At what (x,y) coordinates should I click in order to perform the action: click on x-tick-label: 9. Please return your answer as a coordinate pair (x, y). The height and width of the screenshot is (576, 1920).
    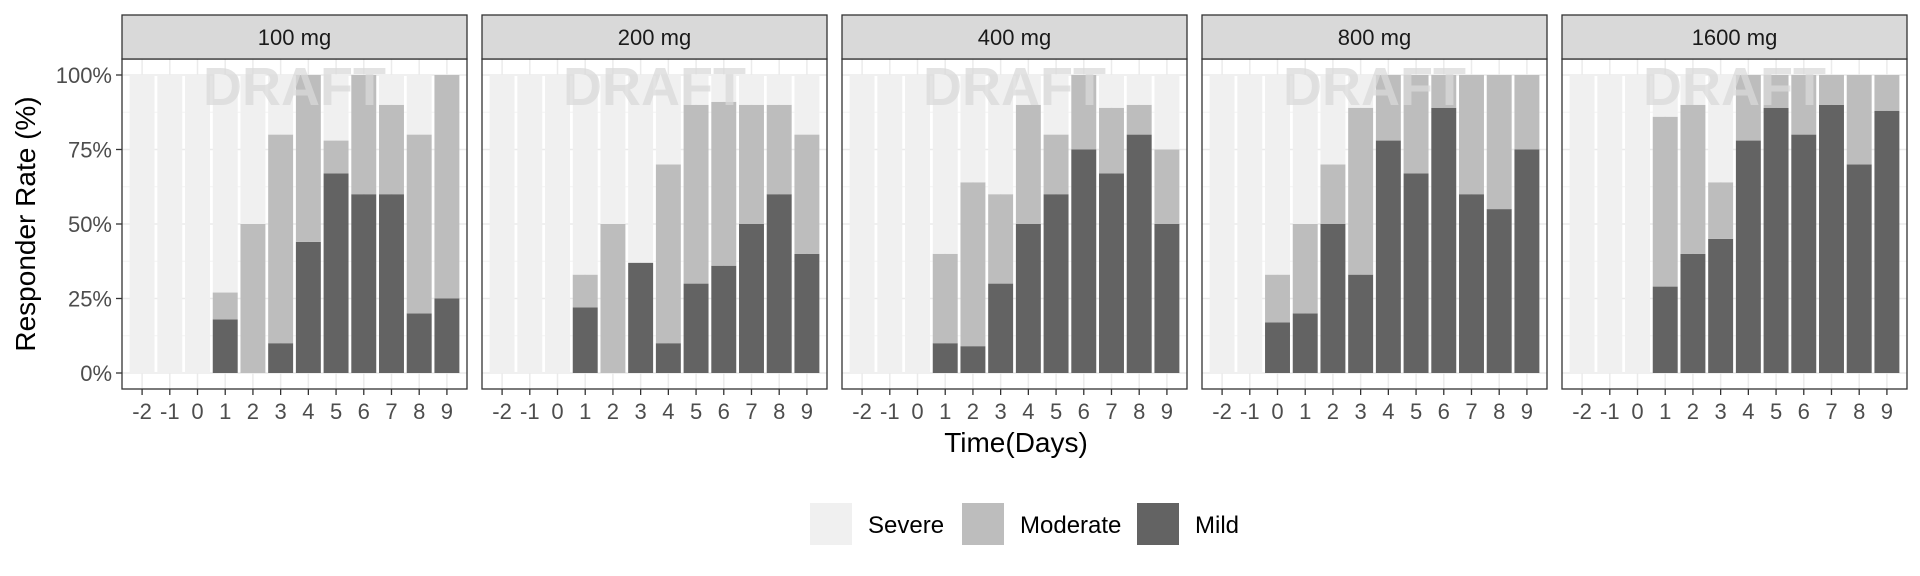
    Looking at the image, I should click on (1887, 411).